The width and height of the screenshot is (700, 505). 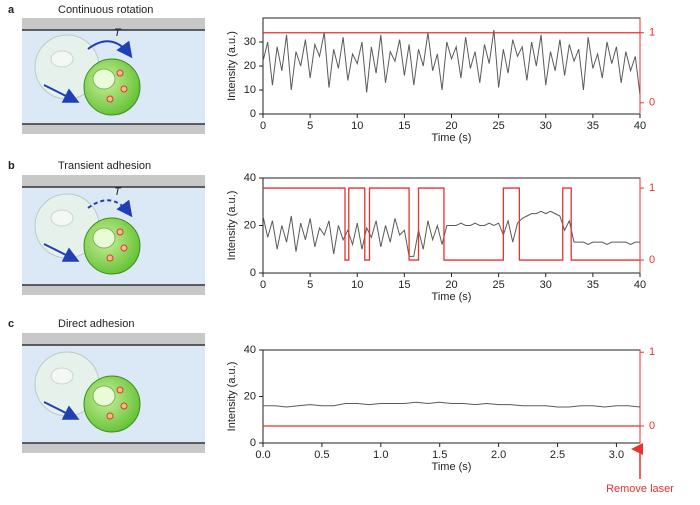 What do you see at coordinates (557, 455) in the screenshot?
I see `x-tick-label: 2.5` at bounding box center [557, 455].